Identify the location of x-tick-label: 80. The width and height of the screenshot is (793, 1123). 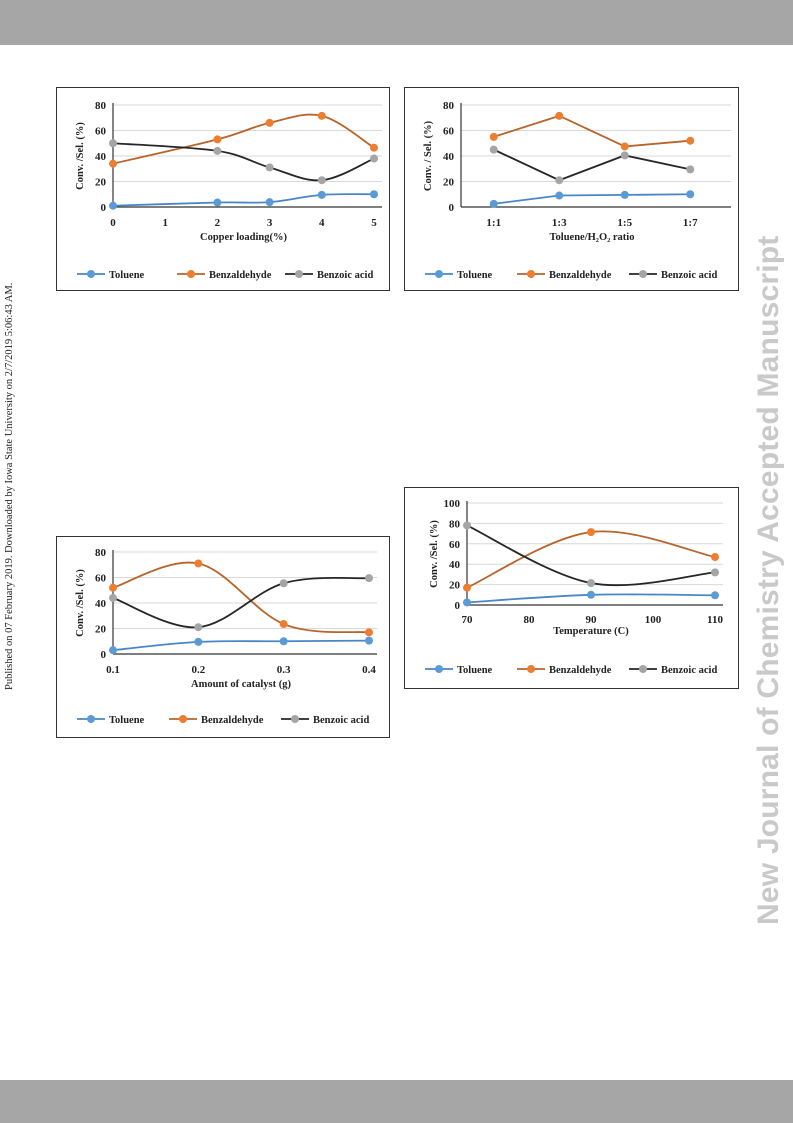
(530, 620).